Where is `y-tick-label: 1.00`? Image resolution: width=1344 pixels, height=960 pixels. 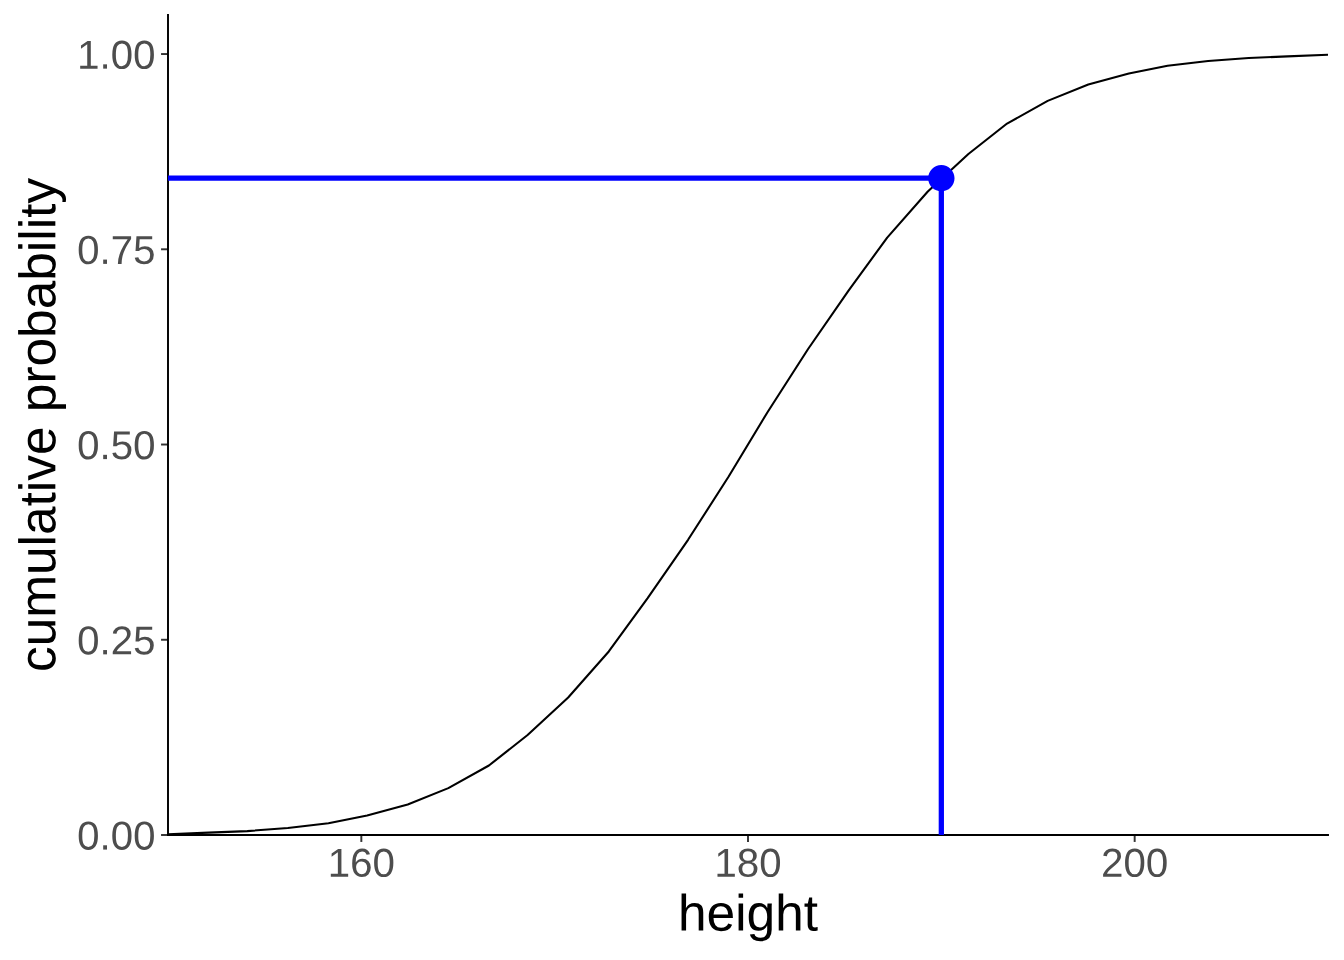 y-tick-label: 1.00 is located at coordinates (117, 55).